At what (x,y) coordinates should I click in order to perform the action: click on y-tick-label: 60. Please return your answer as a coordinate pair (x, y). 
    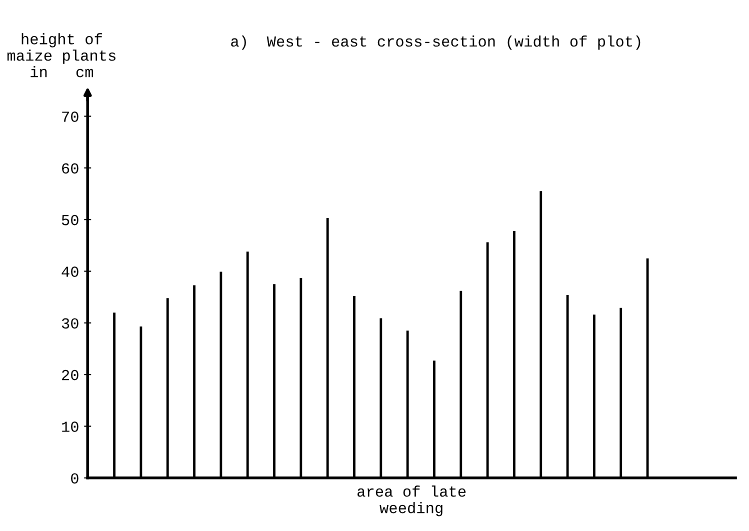
    Looking at the image, I should click on (70, 168).